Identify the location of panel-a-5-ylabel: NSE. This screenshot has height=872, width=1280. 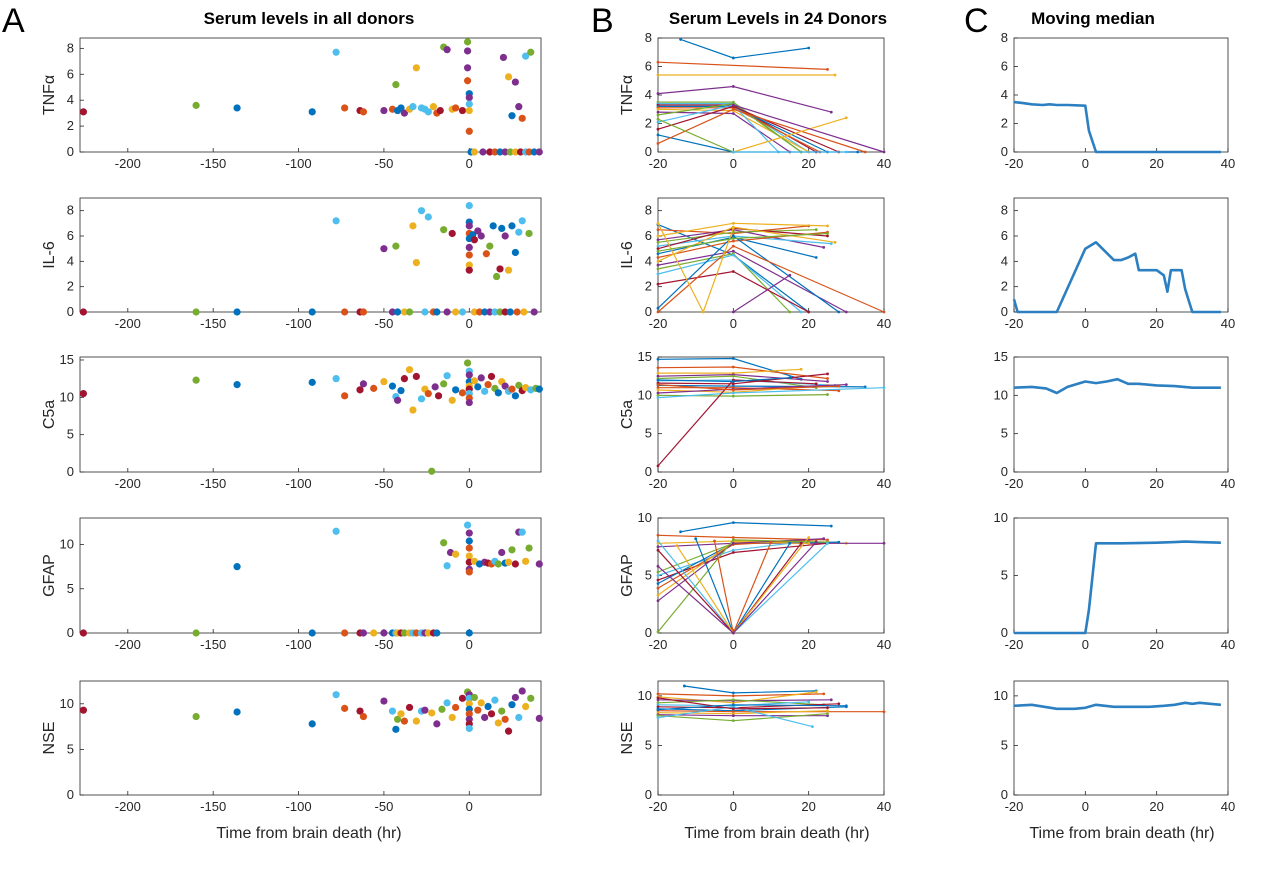
(49, 738).